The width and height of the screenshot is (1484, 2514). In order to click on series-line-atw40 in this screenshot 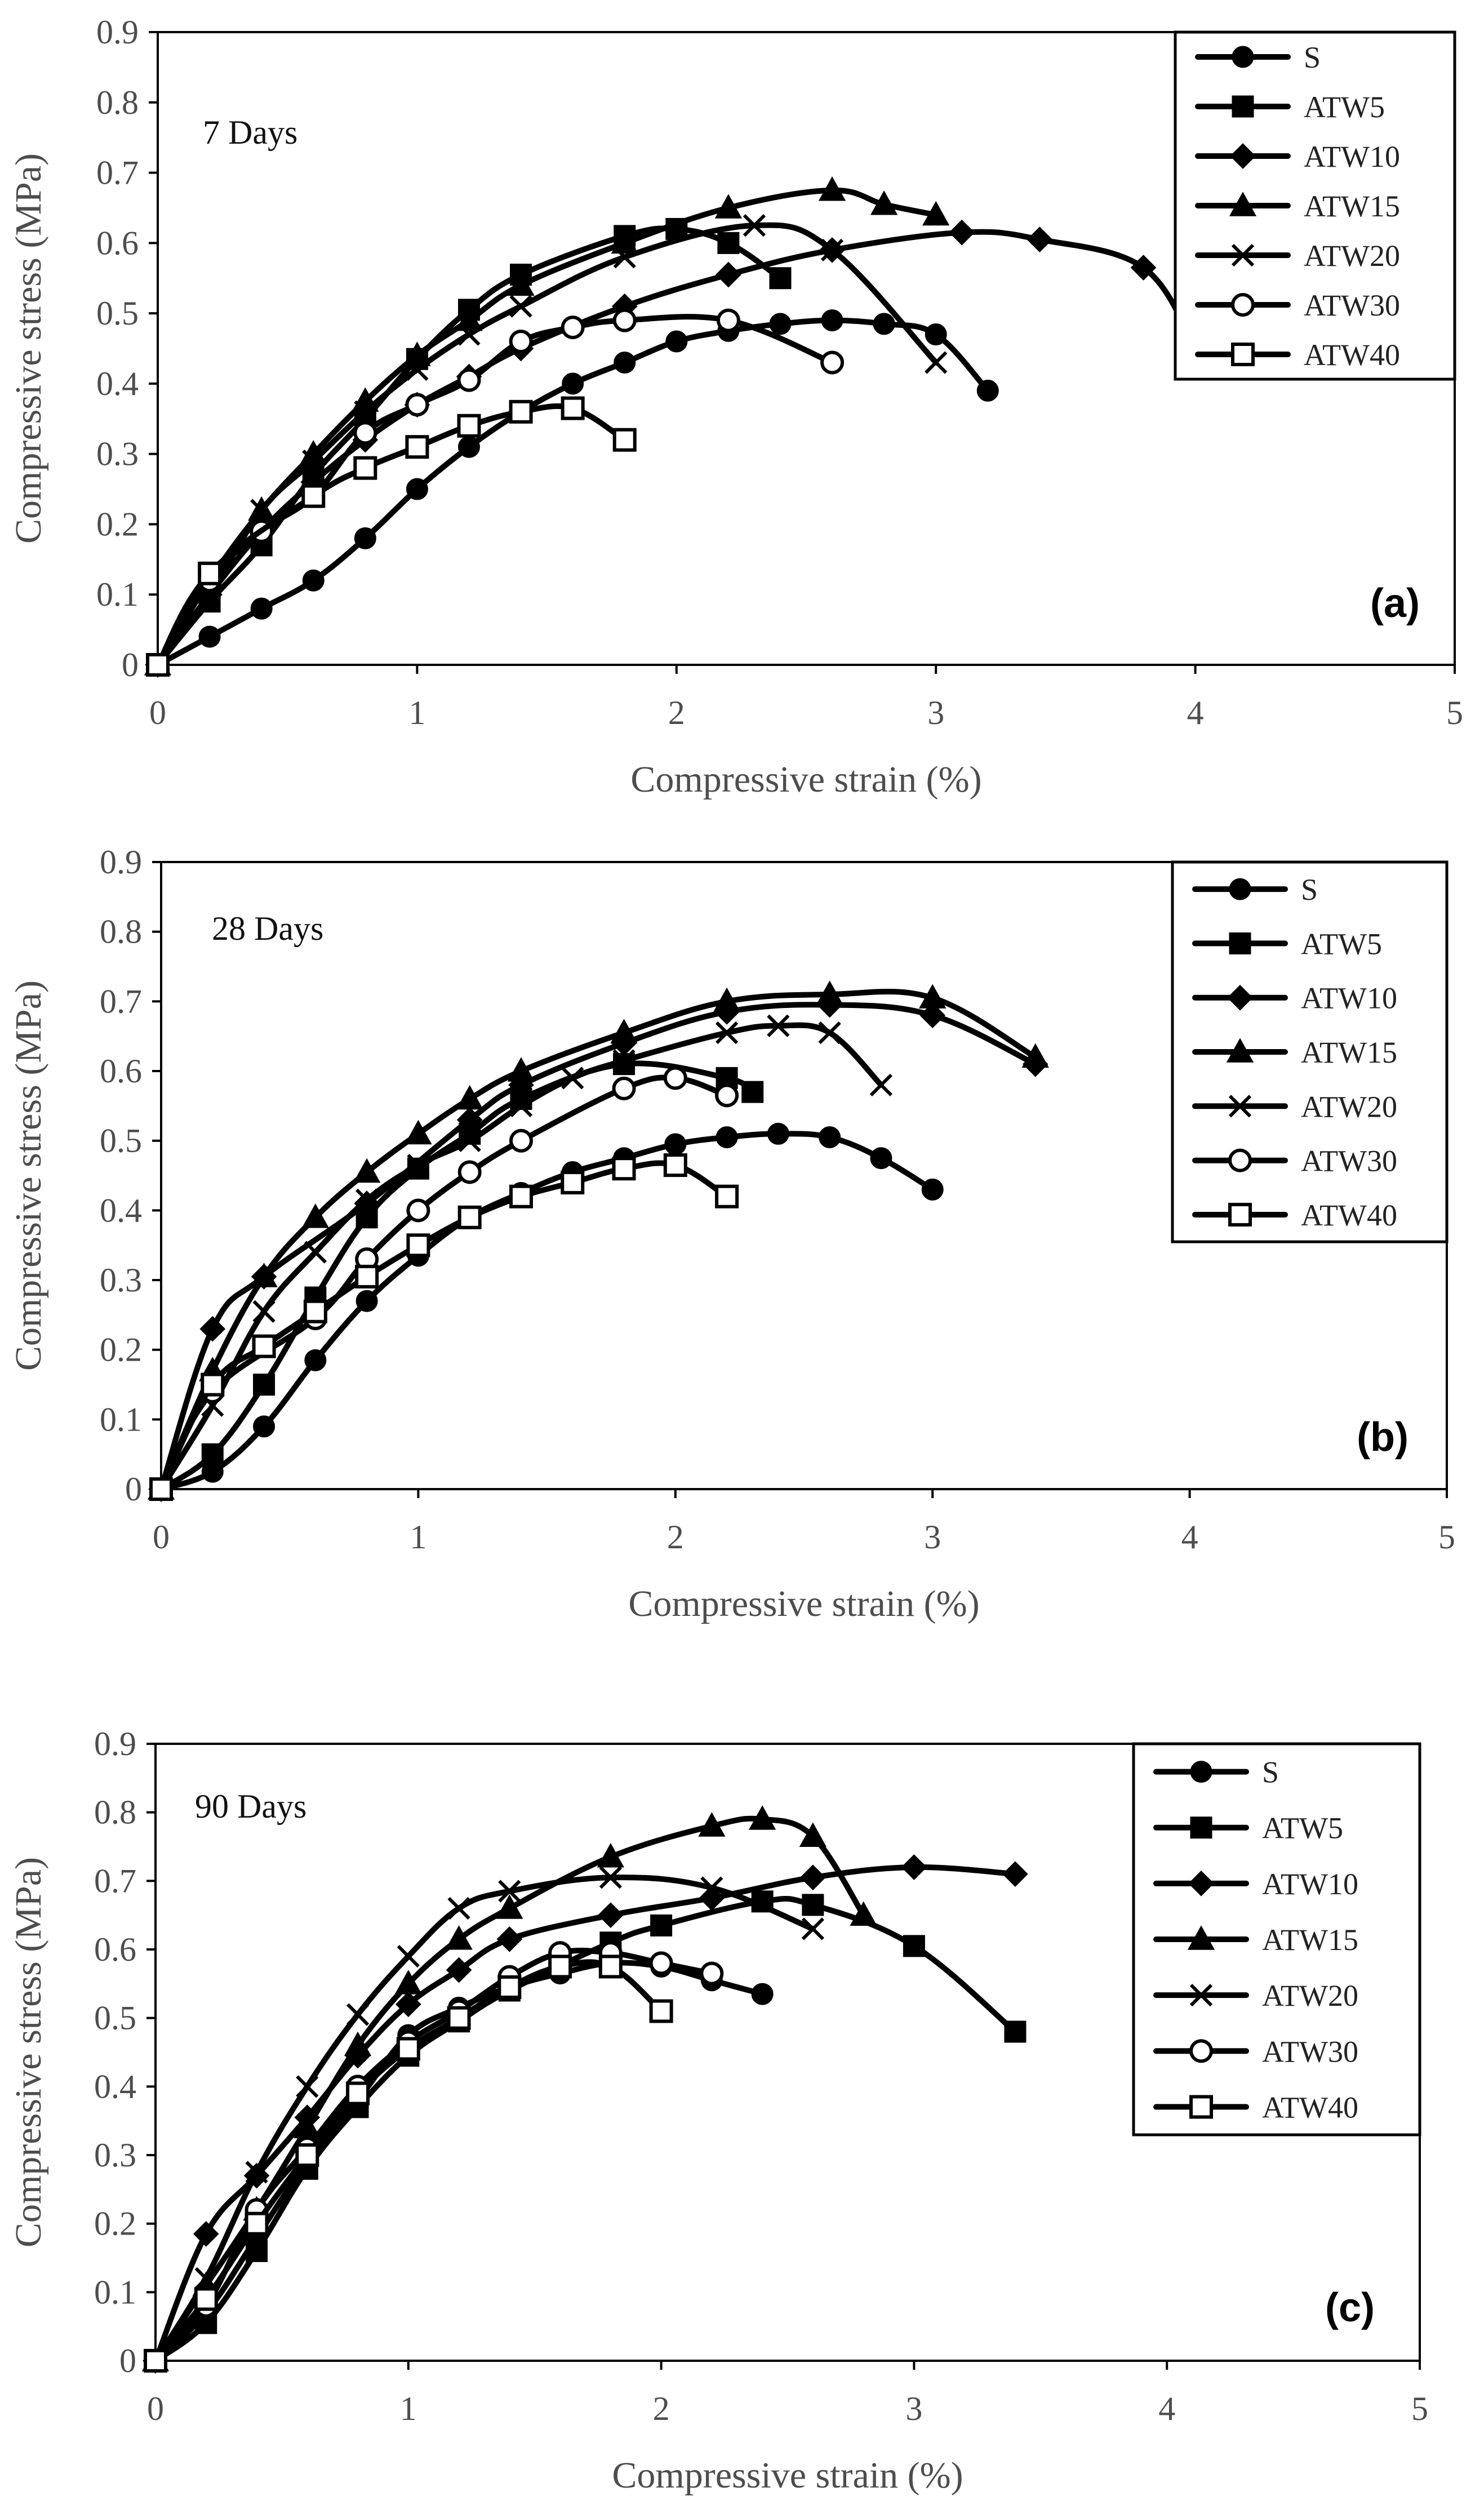, I will do `click(408, 2162)`.